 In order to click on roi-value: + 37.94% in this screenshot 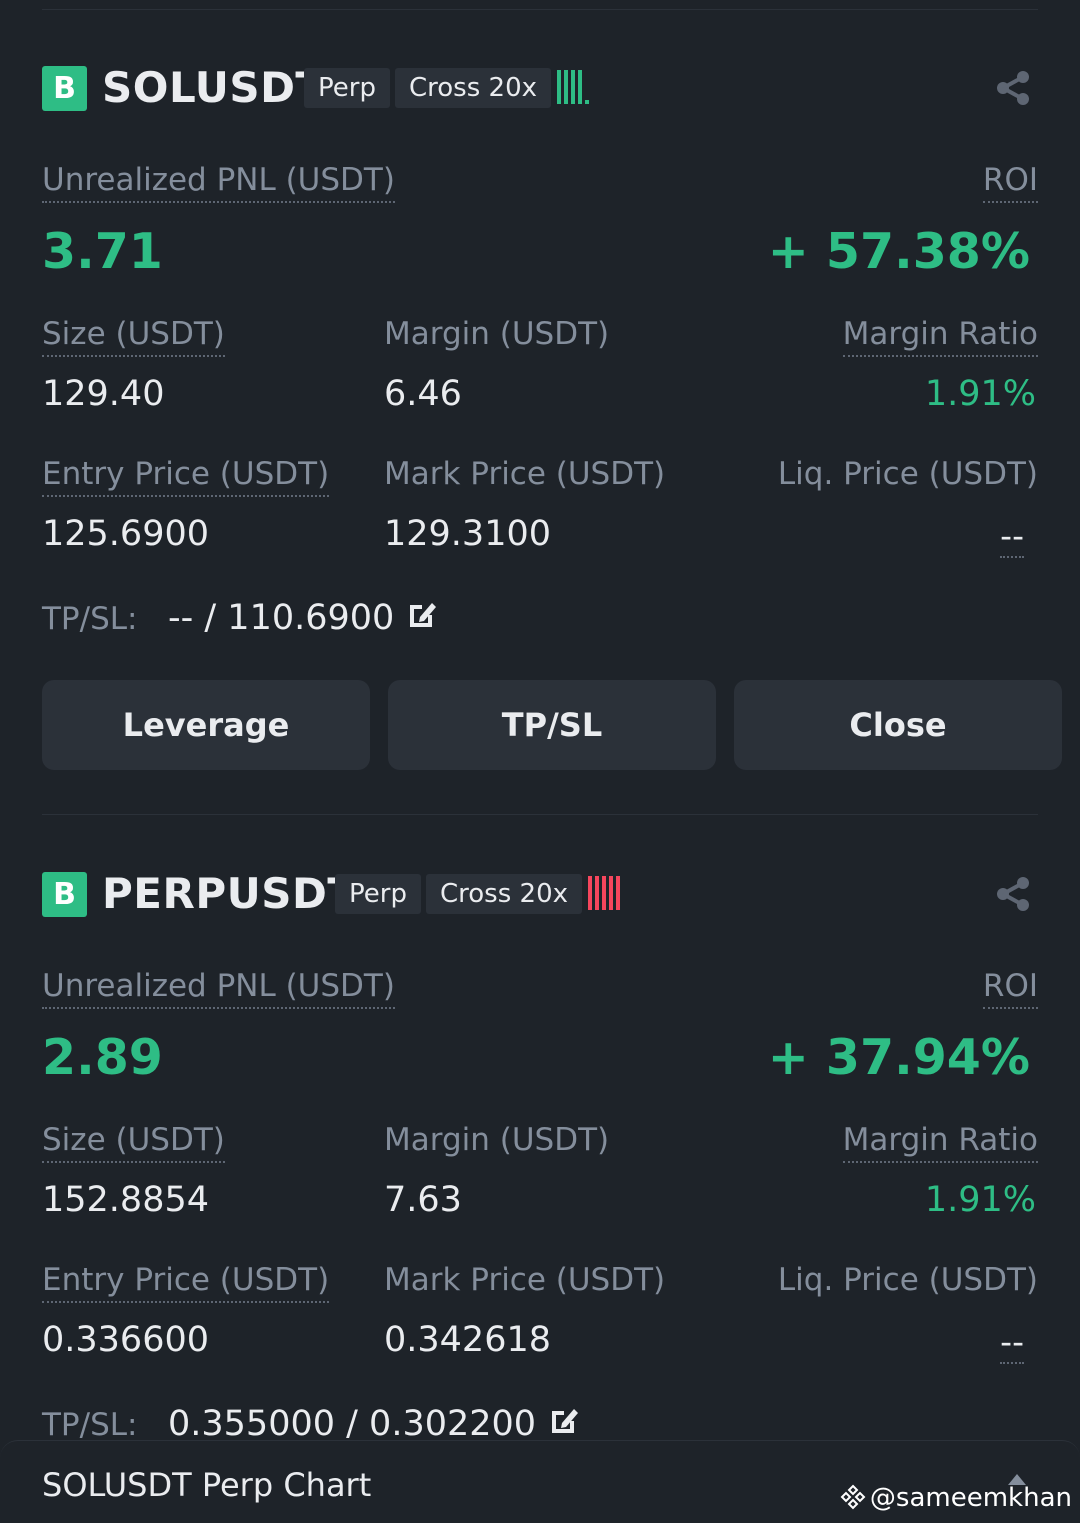, I will do `click(898, 1057)`.